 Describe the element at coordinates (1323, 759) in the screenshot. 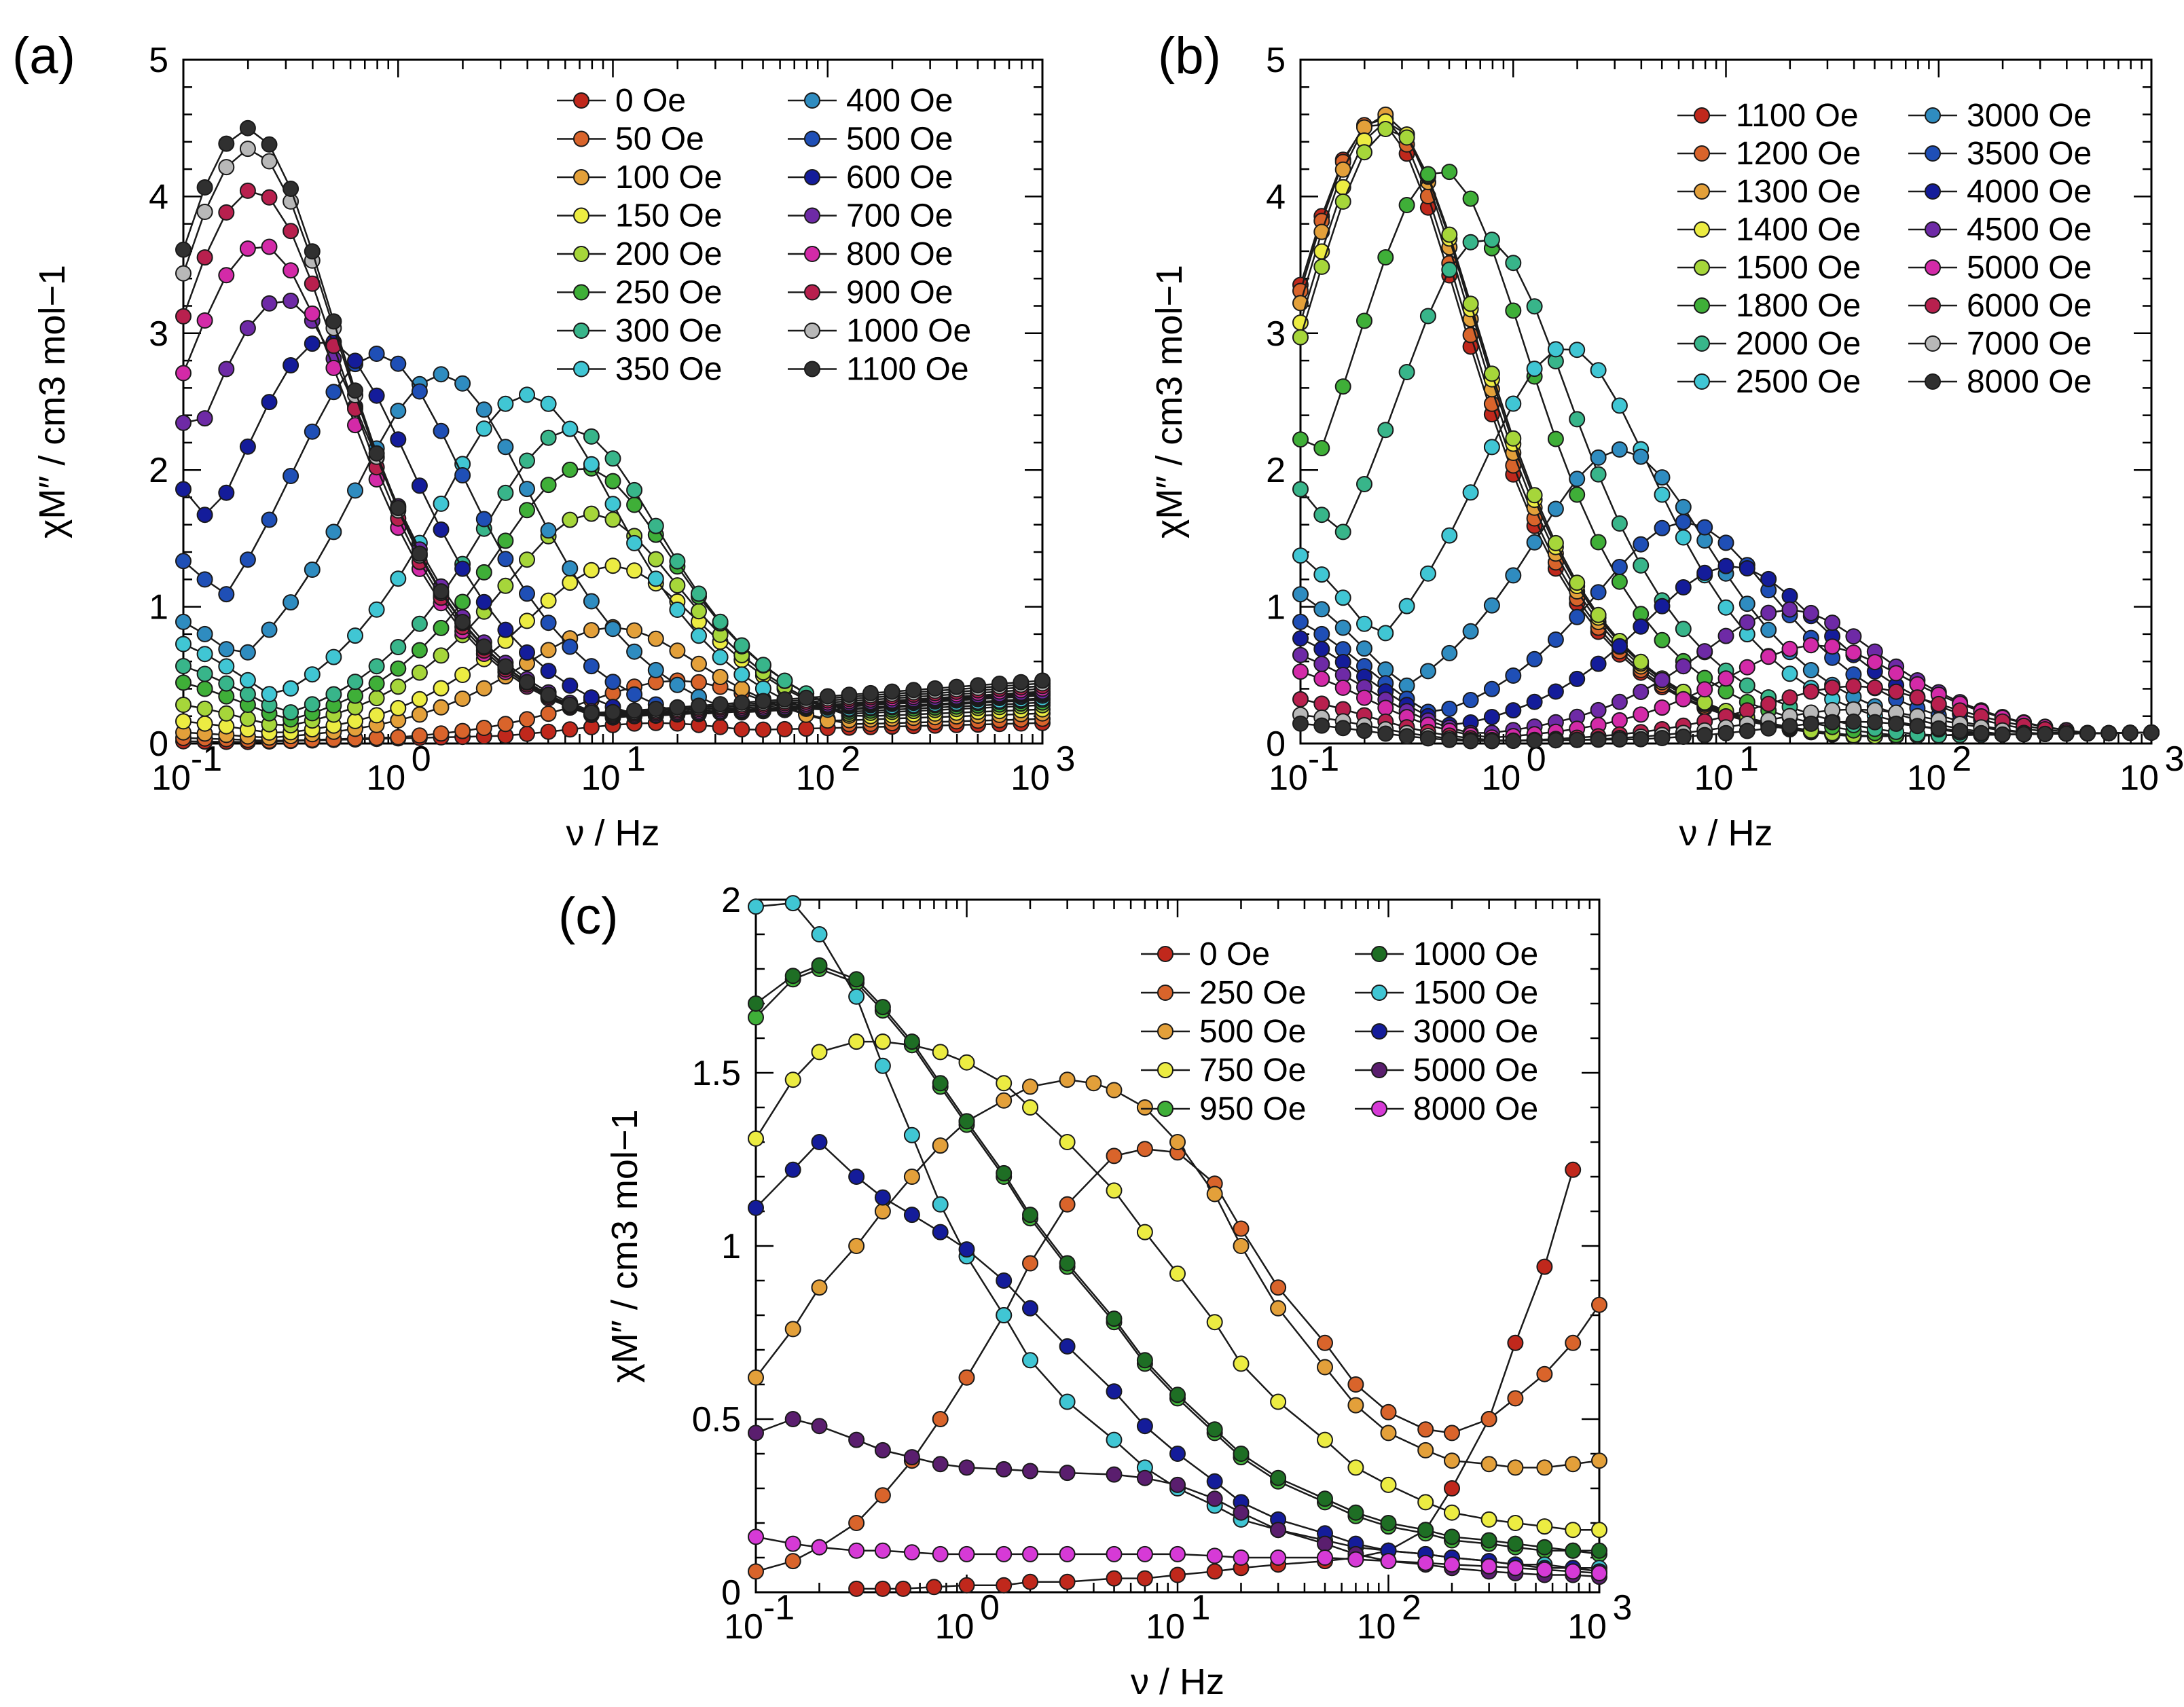

I see `x-tick-exponent: -1` at that location.